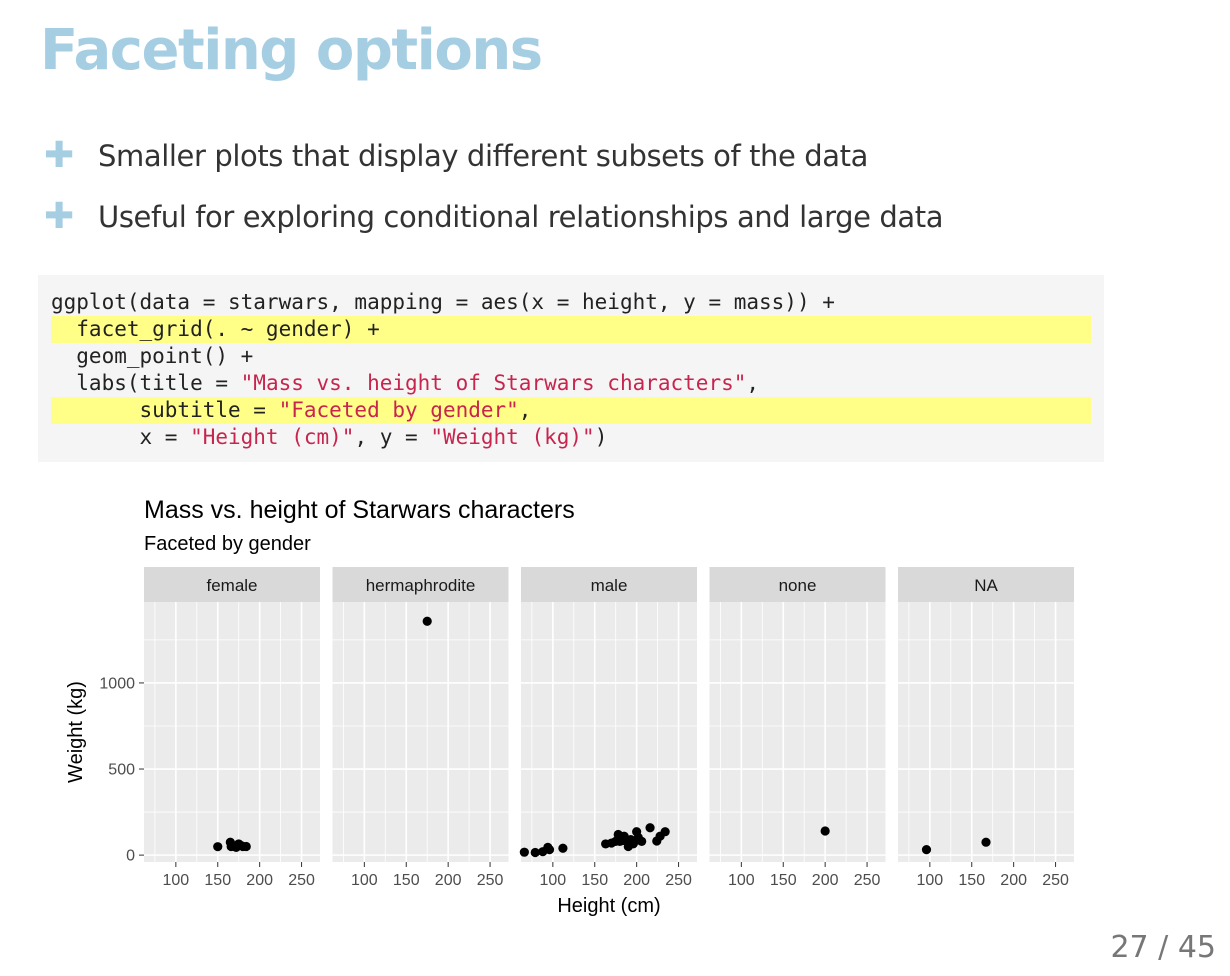  I want to click on code-line: facet_grid(. ~ gender) +, so click(571, 329).